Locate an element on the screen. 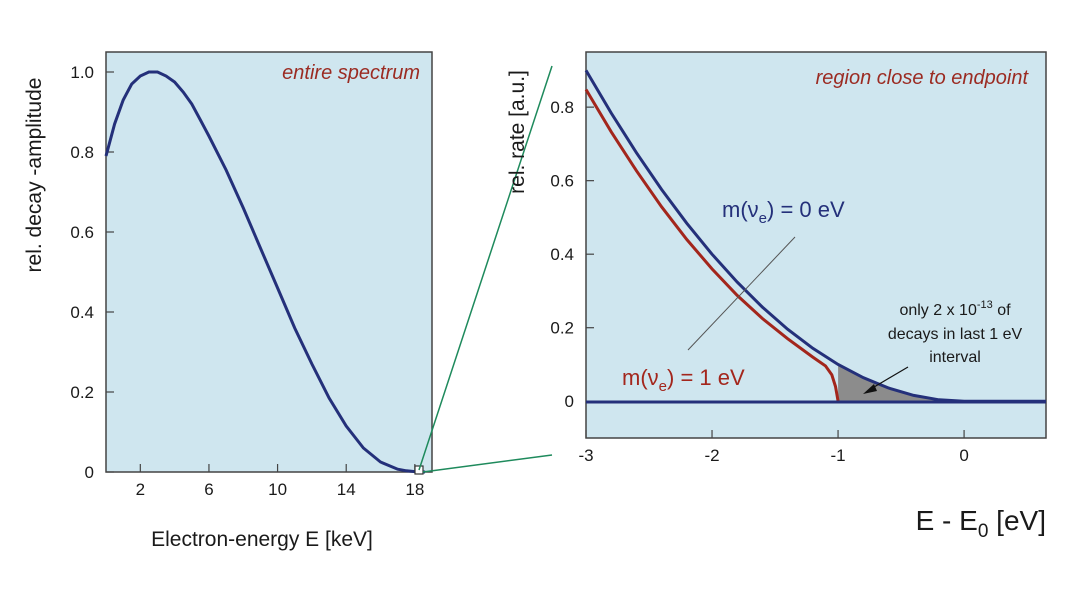 The width and height of the screenshot is (1080, 610). left-chart-title: entire spectrum is located at coordinates (351, 73).